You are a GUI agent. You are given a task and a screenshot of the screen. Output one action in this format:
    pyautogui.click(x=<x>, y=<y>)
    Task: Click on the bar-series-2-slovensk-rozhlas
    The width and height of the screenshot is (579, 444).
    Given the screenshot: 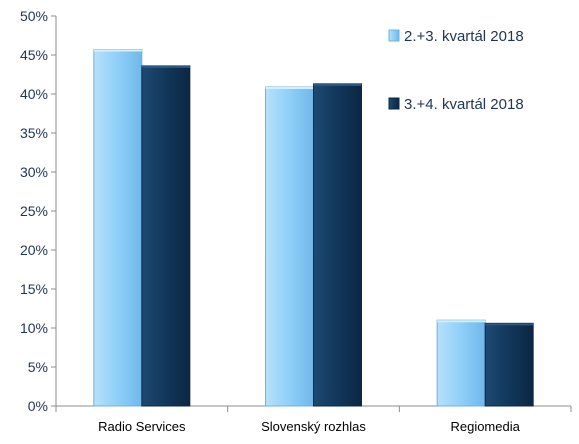 What is the action you would take?
    pyautogui.click(x=337, y=245)
    